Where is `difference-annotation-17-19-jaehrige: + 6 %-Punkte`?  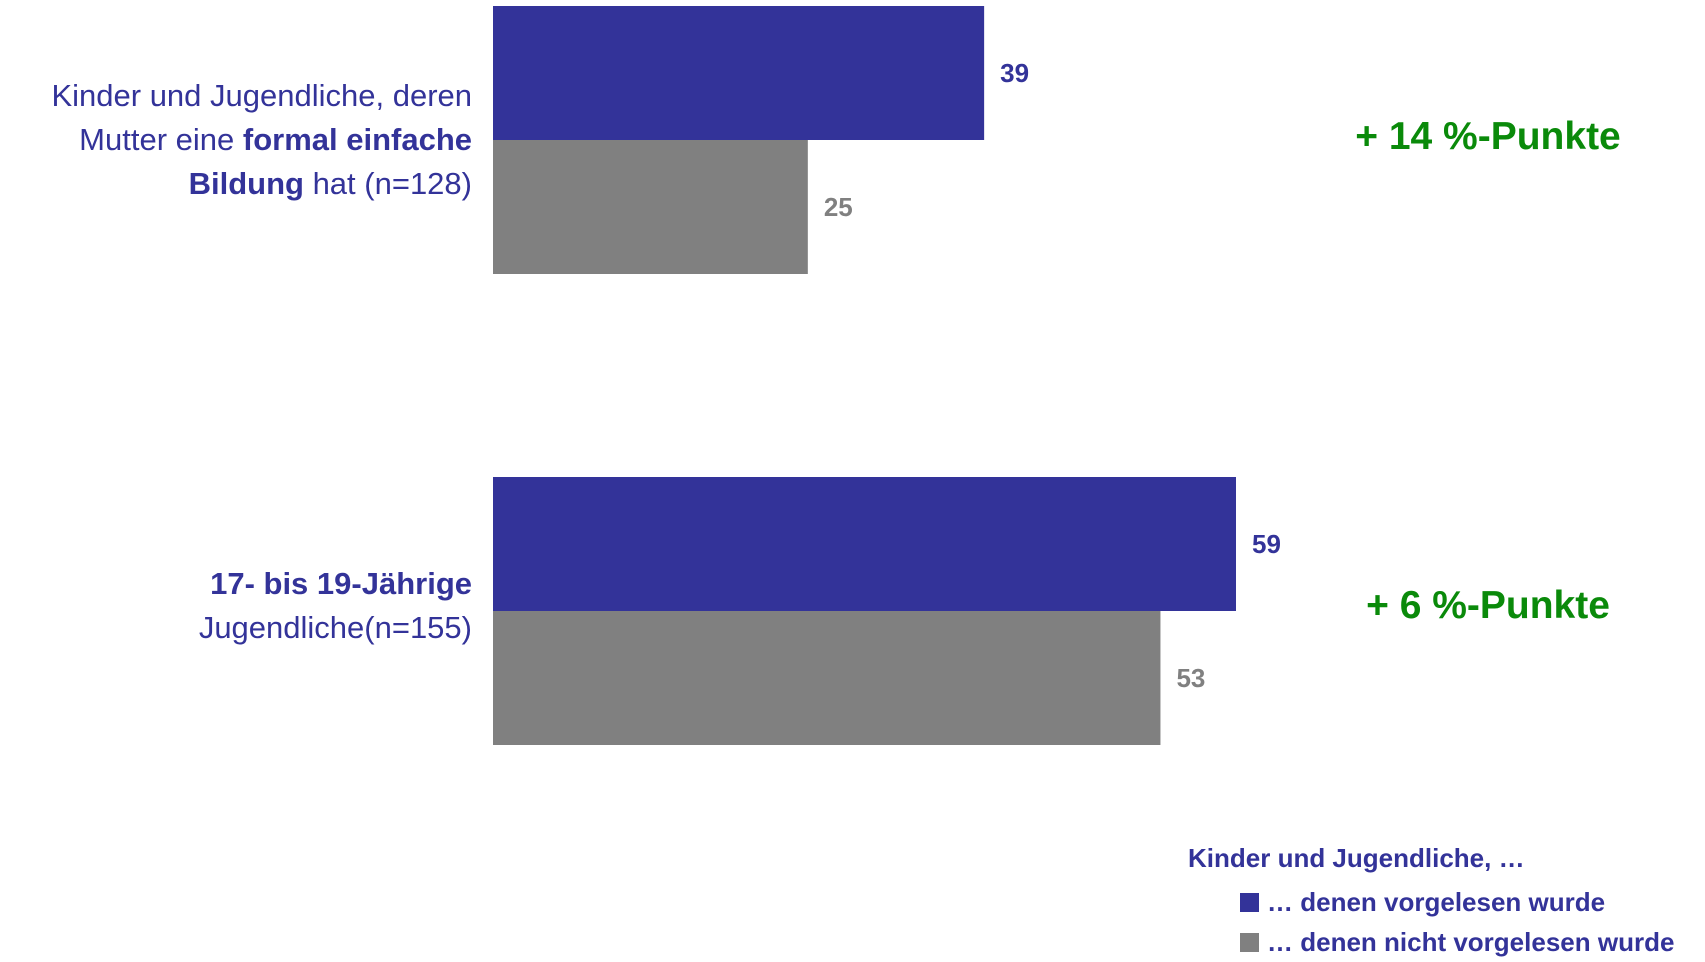 difference-annotation-17-19-jaehrige: + 6 %-Punkte is located at coordinates (1488, 605).